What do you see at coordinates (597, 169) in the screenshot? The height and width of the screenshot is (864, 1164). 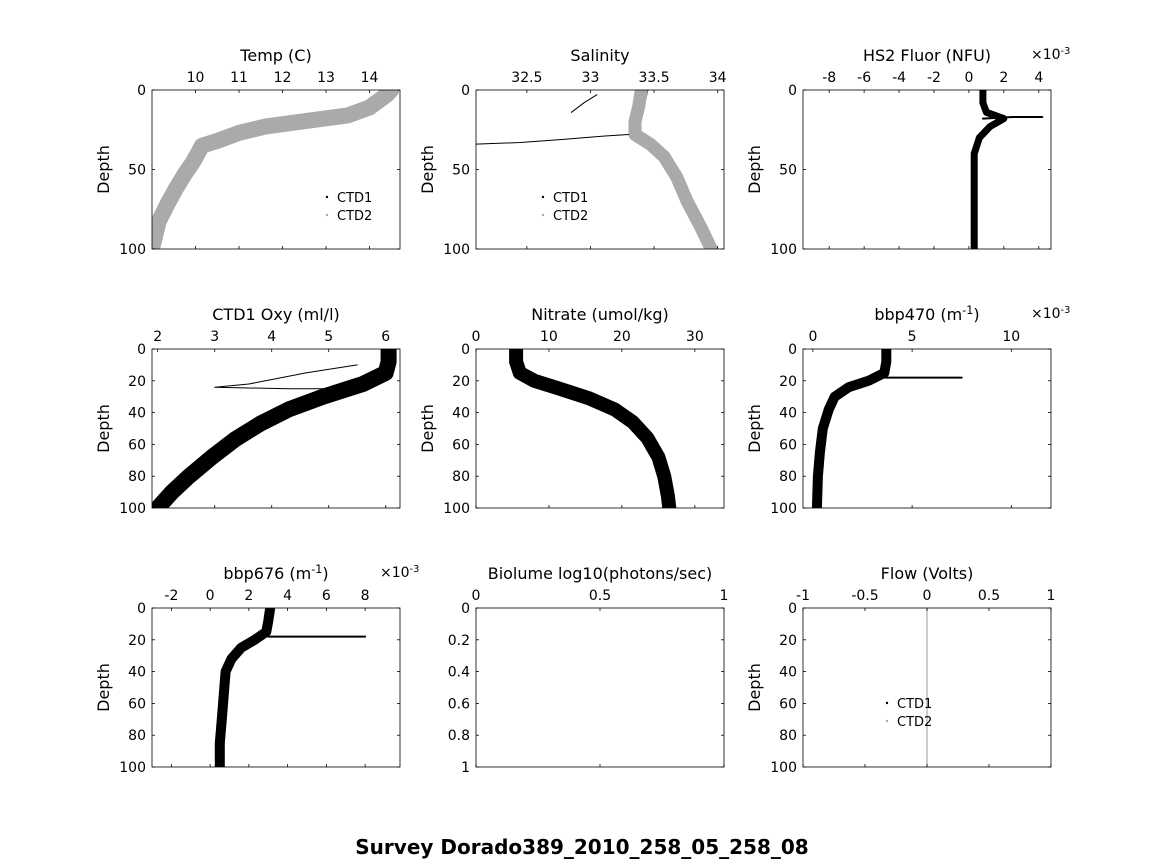 I see `series-group-salinity` at bounding box center [597, 169].